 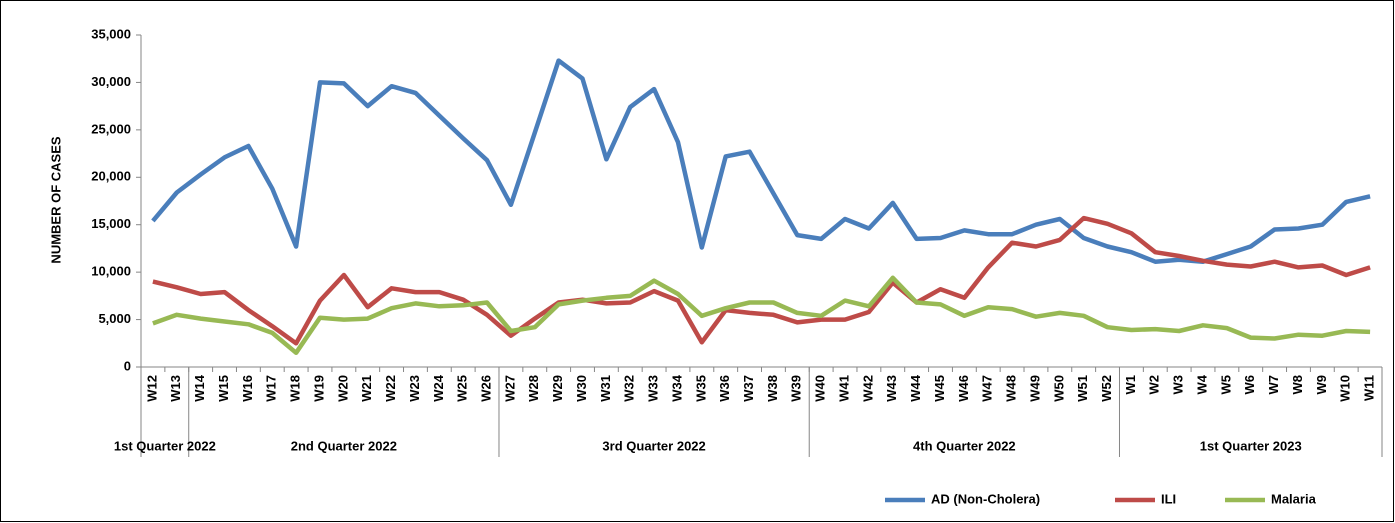 What do you see at coordinates (344, 445) in the screenshot?
I see `group-label: 2nd Quarter 2022` at bounding box center [344, 445].